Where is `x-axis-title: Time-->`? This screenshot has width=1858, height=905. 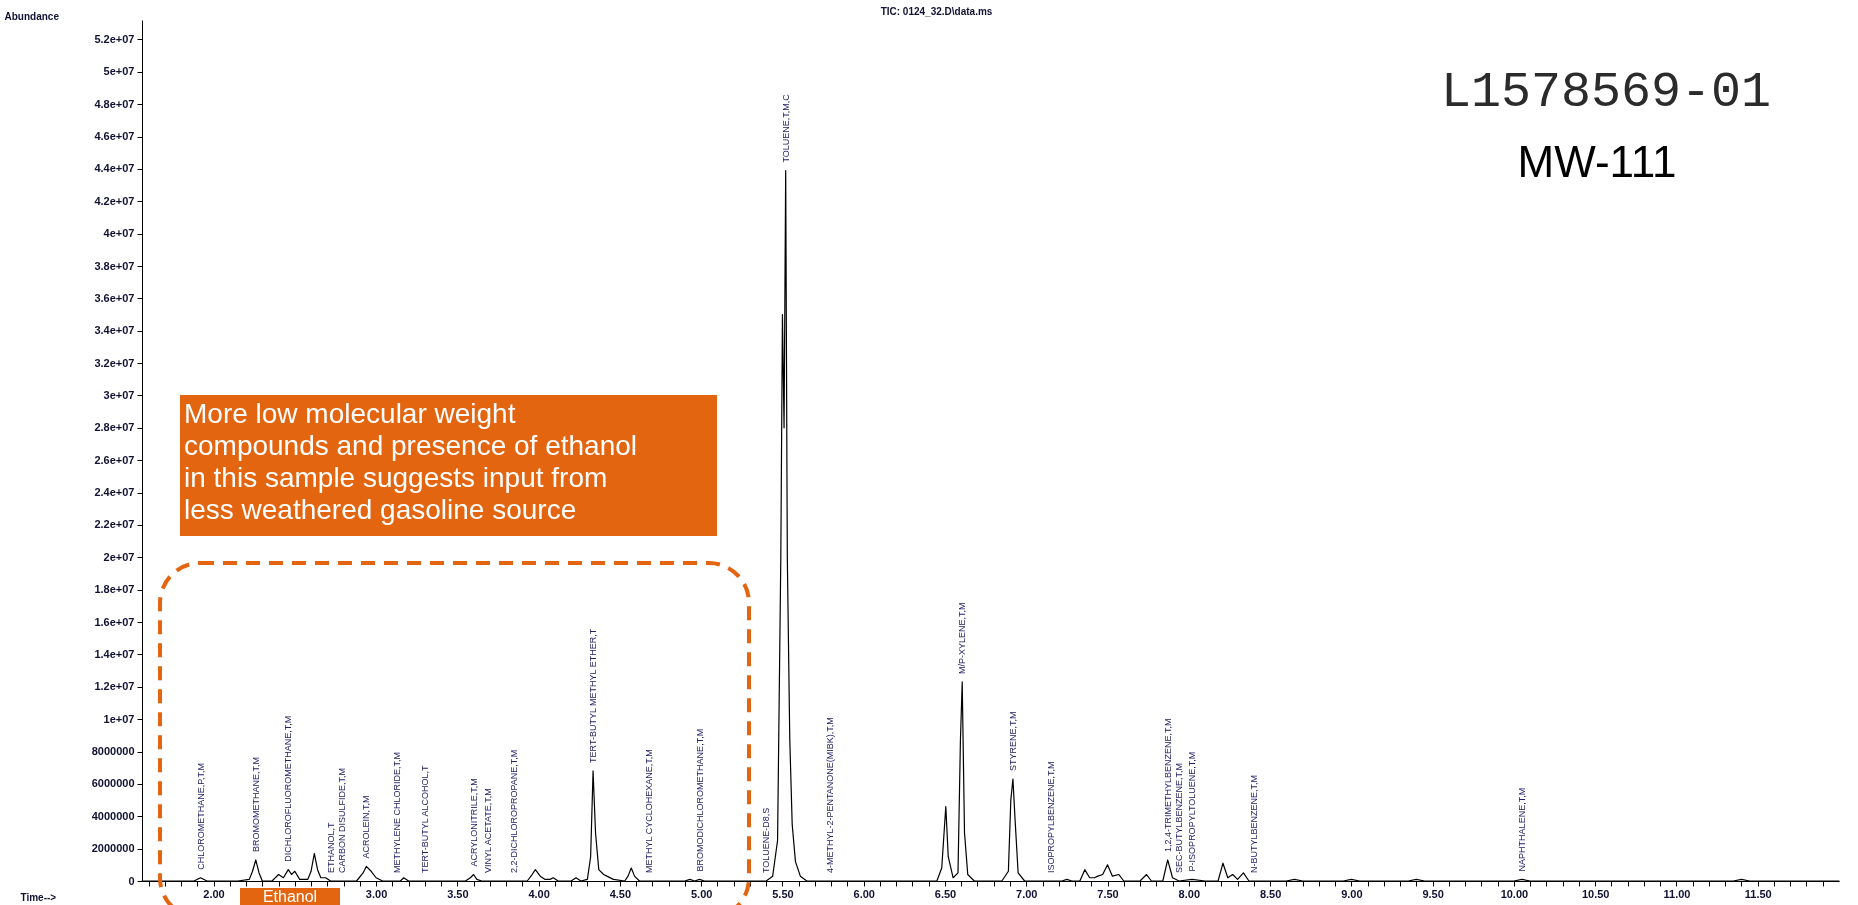 x-axis-title: Time--> is located at coordinates (38, 897).